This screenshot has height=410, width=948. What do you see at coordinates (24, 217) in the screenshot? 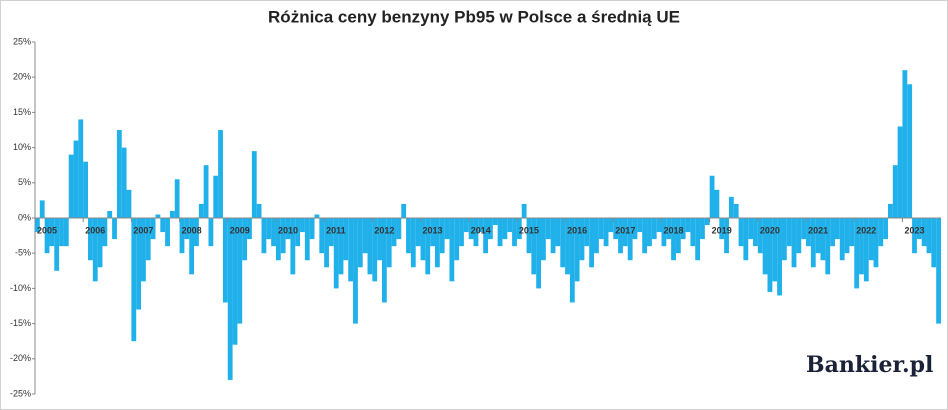
I see `y-tick-label: 0%` at bounding box center [24, 217].